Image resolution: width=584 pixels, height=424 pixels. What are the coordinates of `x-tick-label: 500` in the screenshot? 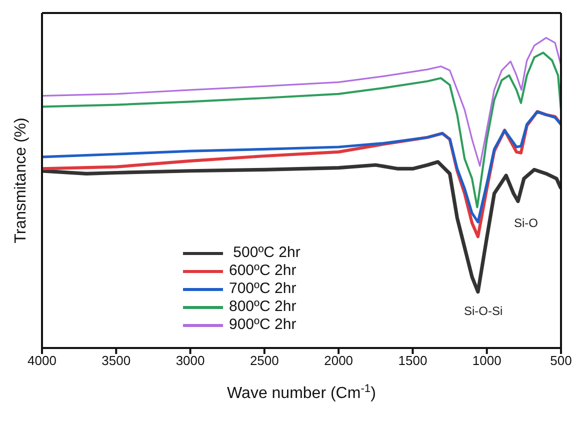 It's located at (561, 360).